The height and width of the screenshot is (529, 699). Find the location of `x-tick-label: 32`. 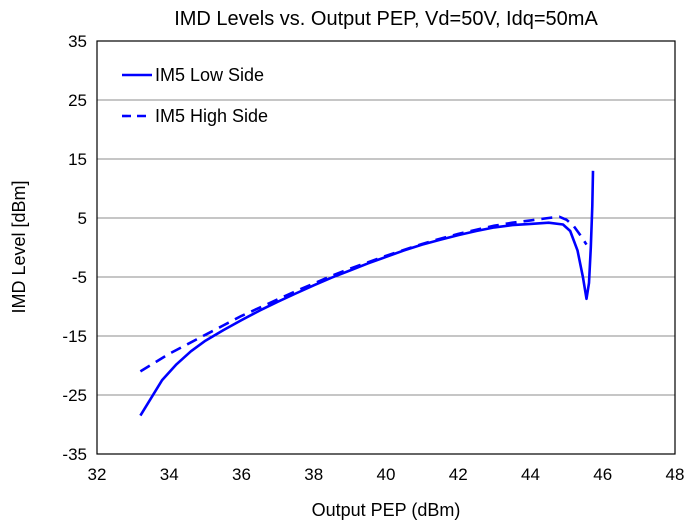

x-tick-label: 32 is located at coordinates (97, 474).